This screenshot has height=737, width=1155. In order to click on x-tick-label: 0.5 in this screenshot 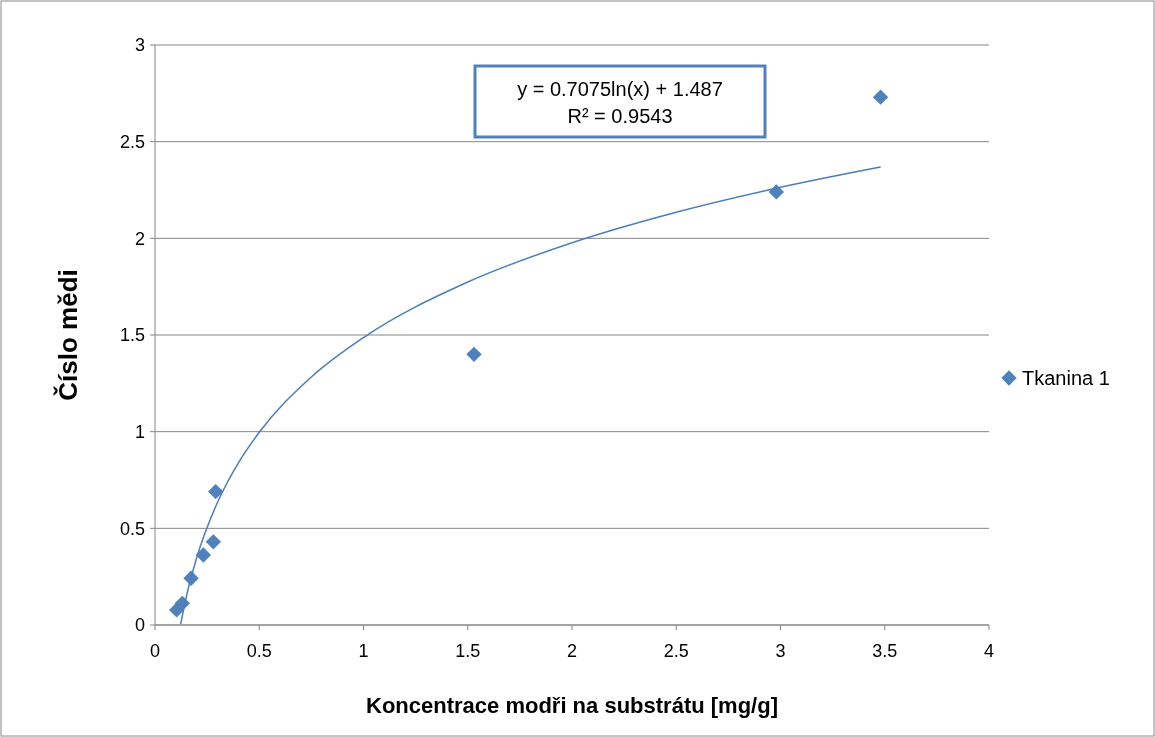, I will do `click(259, 651)`.